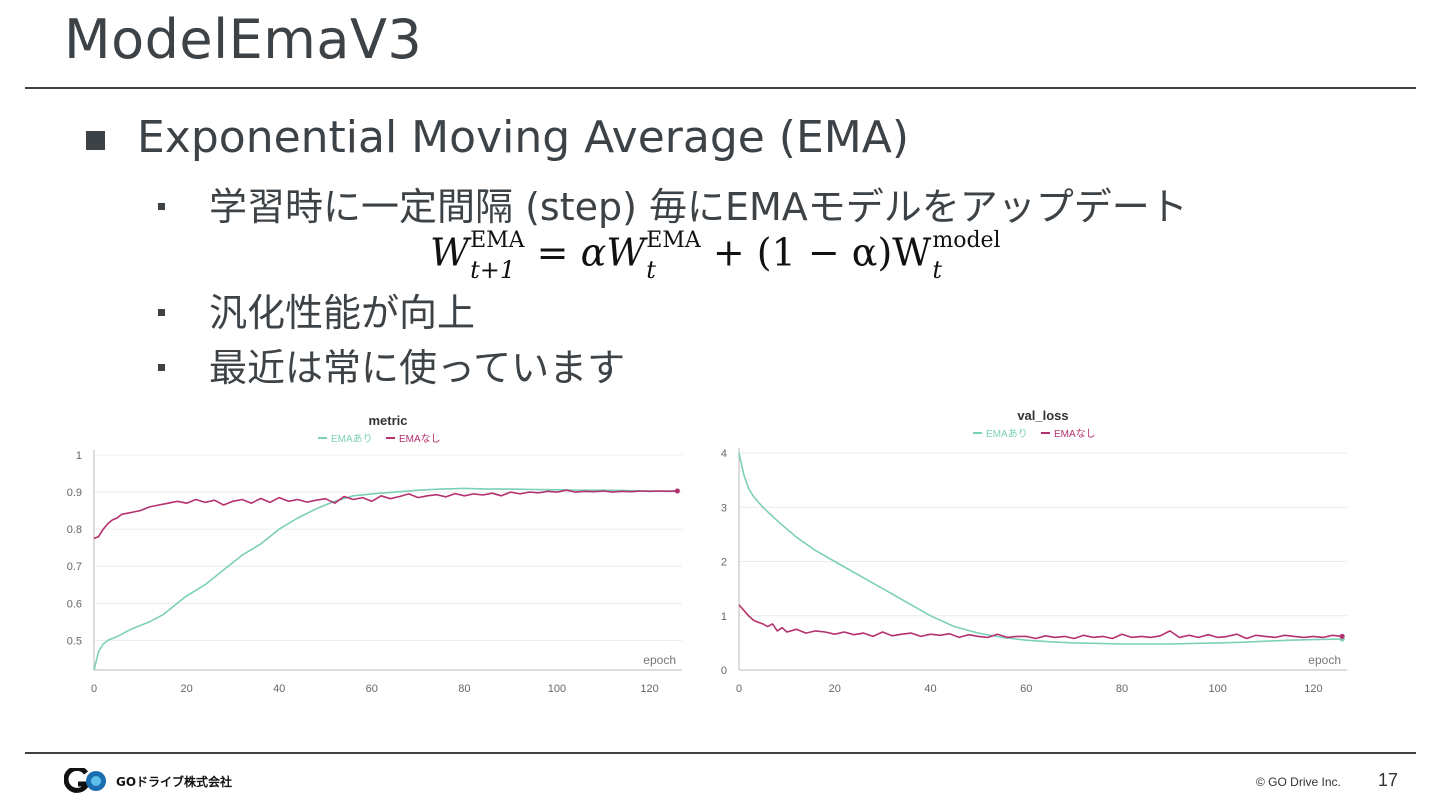  Describe the element at coordinates (724, 454) in the screenshot. I see `y-tick-label: 4` at that location.